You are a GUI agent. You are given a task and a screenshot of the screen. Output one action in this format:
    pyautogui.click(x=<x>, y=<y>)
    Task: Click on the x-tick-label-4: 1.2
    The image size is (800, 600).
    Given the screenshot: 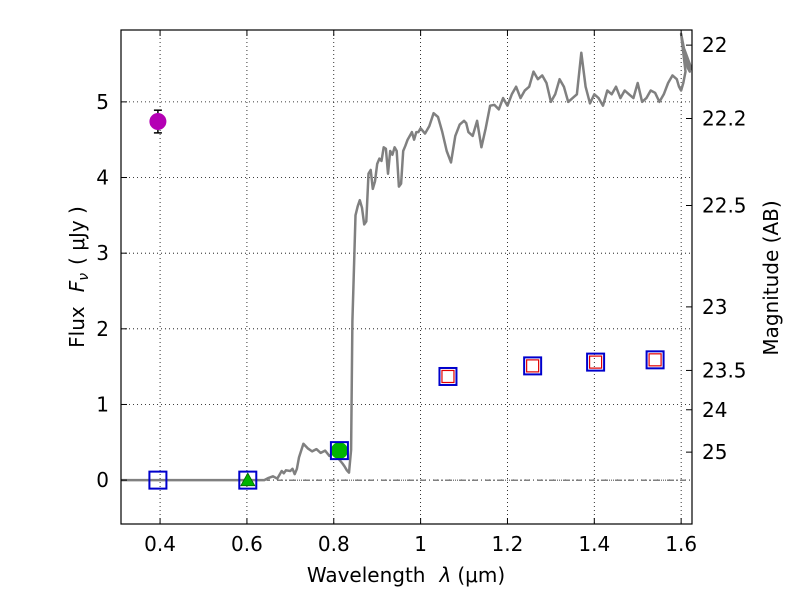 What is the action you would take?
    pyautogui.click(x=508, y=544)
    